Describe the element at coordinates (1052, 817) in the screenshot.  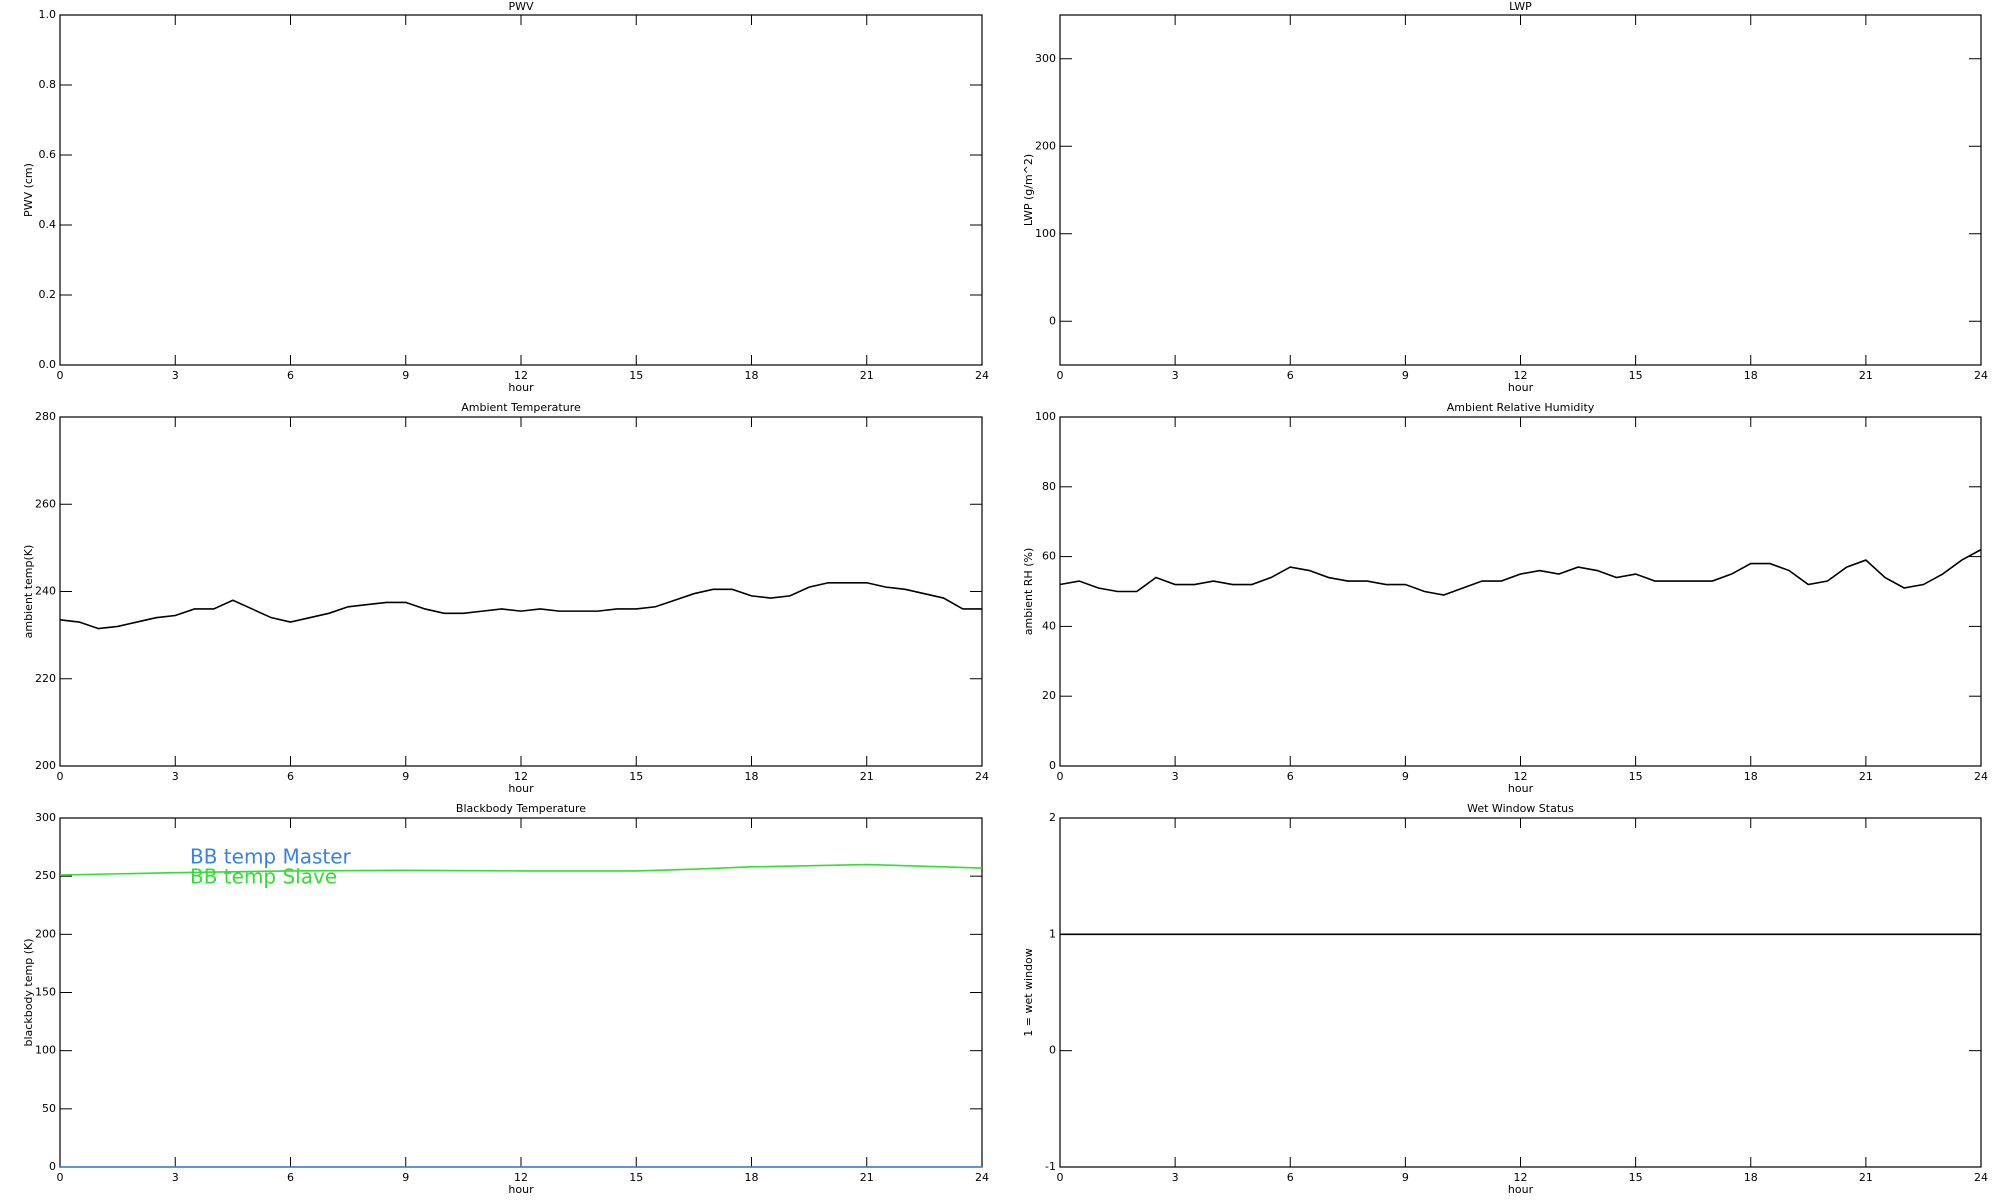
I see `y-tick-label: 2` at that location.